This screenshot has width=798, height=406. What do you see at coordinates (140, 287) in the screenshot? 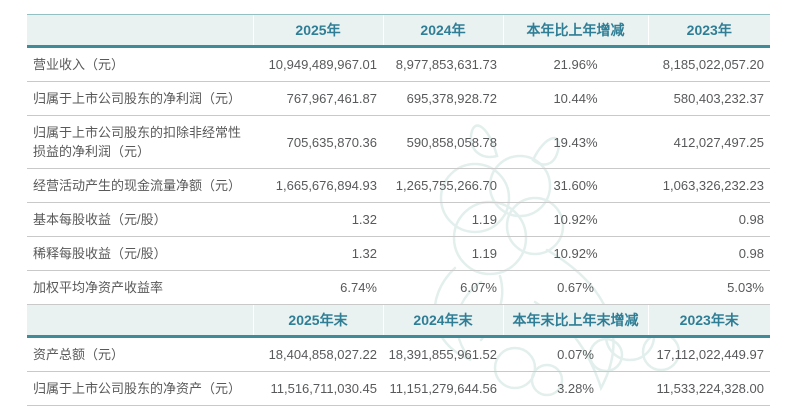
I see `row-label: 加权平均净资产收益率` at bounding box center [140, 287].